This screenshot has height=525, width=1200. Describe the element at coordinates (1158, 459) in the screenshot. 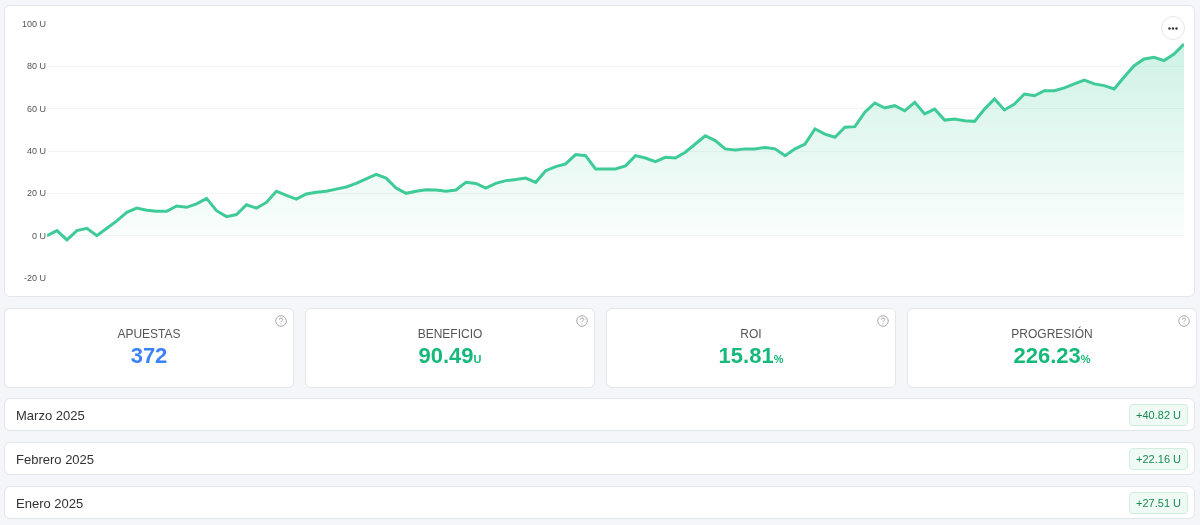

I see `text: +22.16 U` at that location.